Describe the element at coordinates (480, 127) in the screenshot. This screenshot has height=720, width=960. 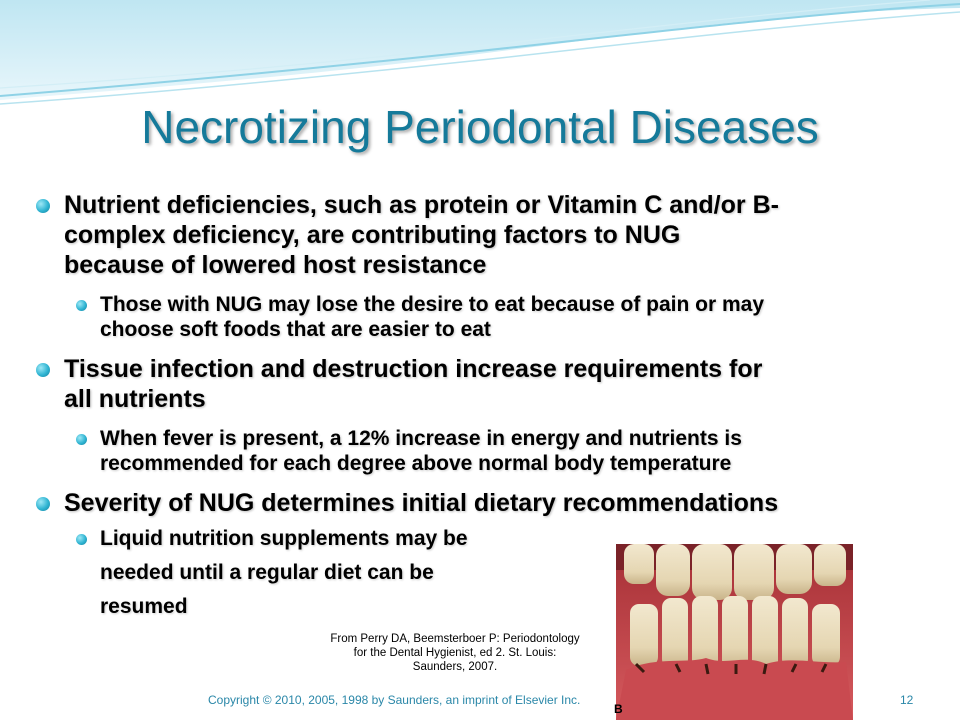
I see `slide-title: Necrotizing Periodontal Diseases` at that location.